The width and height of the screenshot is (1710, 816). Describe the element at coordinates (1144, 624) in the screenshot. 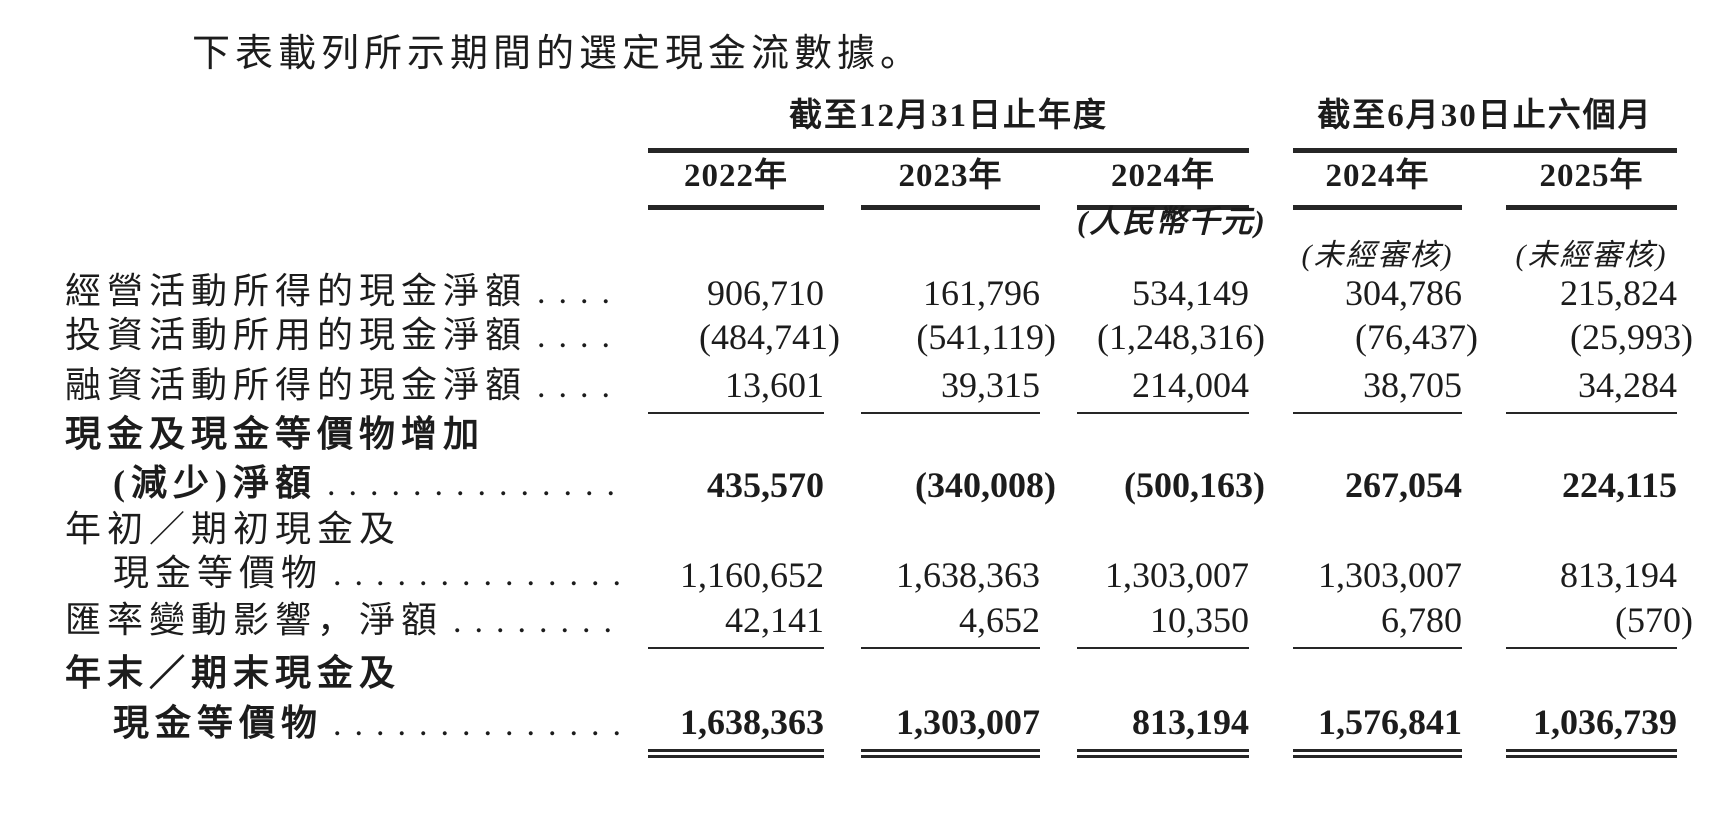

I see `row-value: 10,350` at that location.